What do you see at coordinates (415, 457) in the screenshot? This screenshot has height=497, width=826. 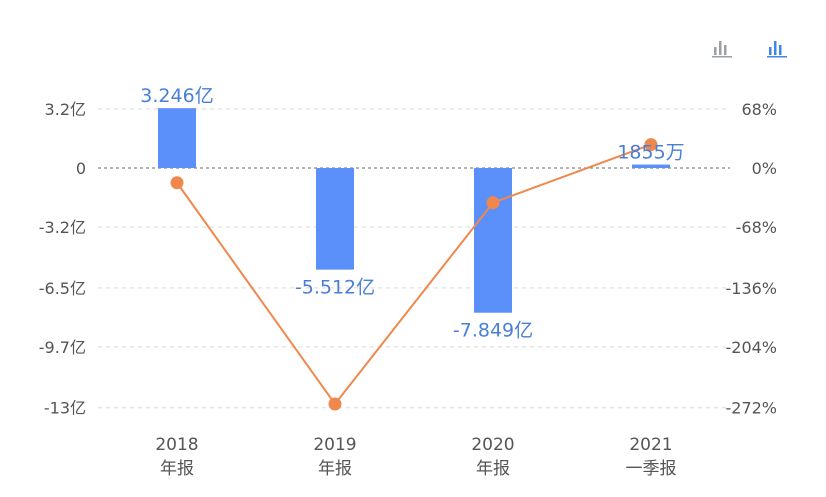 I see `x-axis: 2018 年报 2019 年报 2020 年报 2021 一季报` at bounding box center [415, 457].